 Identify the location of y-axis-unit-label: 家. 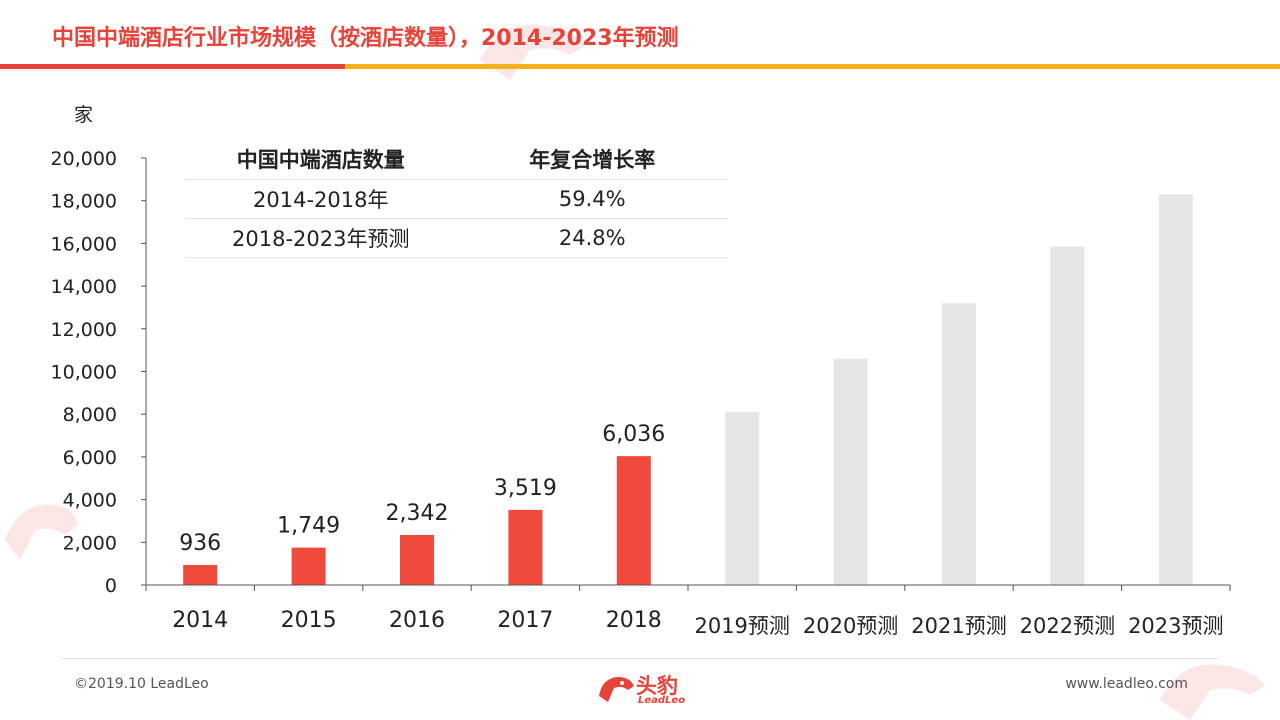
(83, 115).